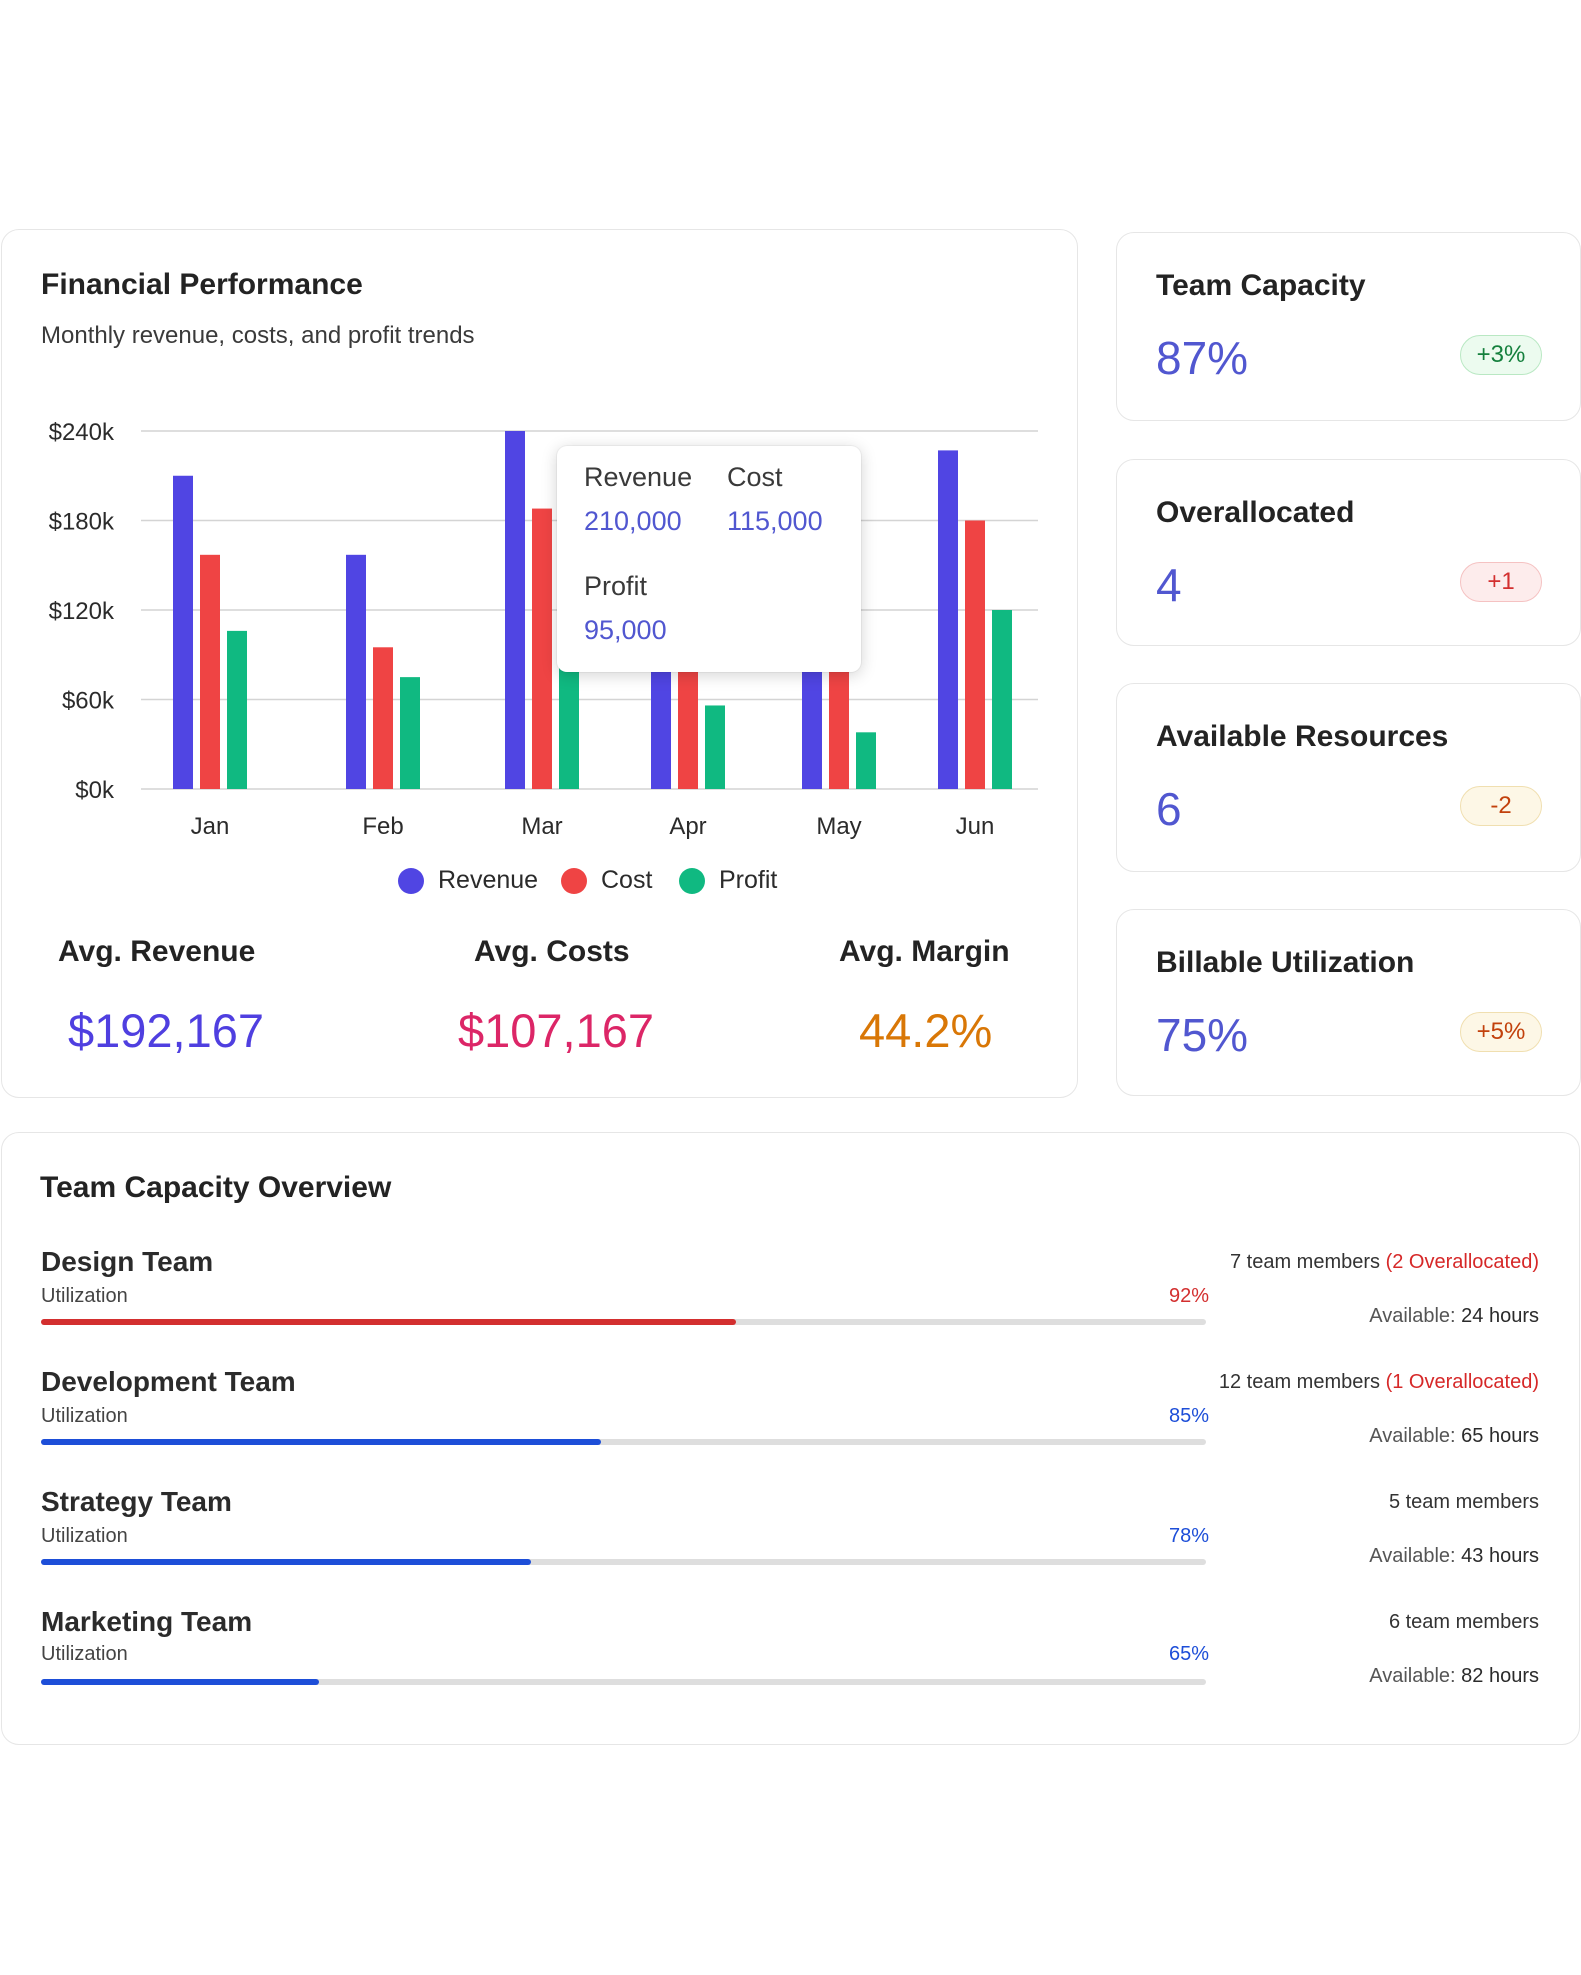 The image size is (1581, 1975). Describe the element at coordinates (975, 826) in the screenshot. I see `x-tick-label: Jun` at that location.